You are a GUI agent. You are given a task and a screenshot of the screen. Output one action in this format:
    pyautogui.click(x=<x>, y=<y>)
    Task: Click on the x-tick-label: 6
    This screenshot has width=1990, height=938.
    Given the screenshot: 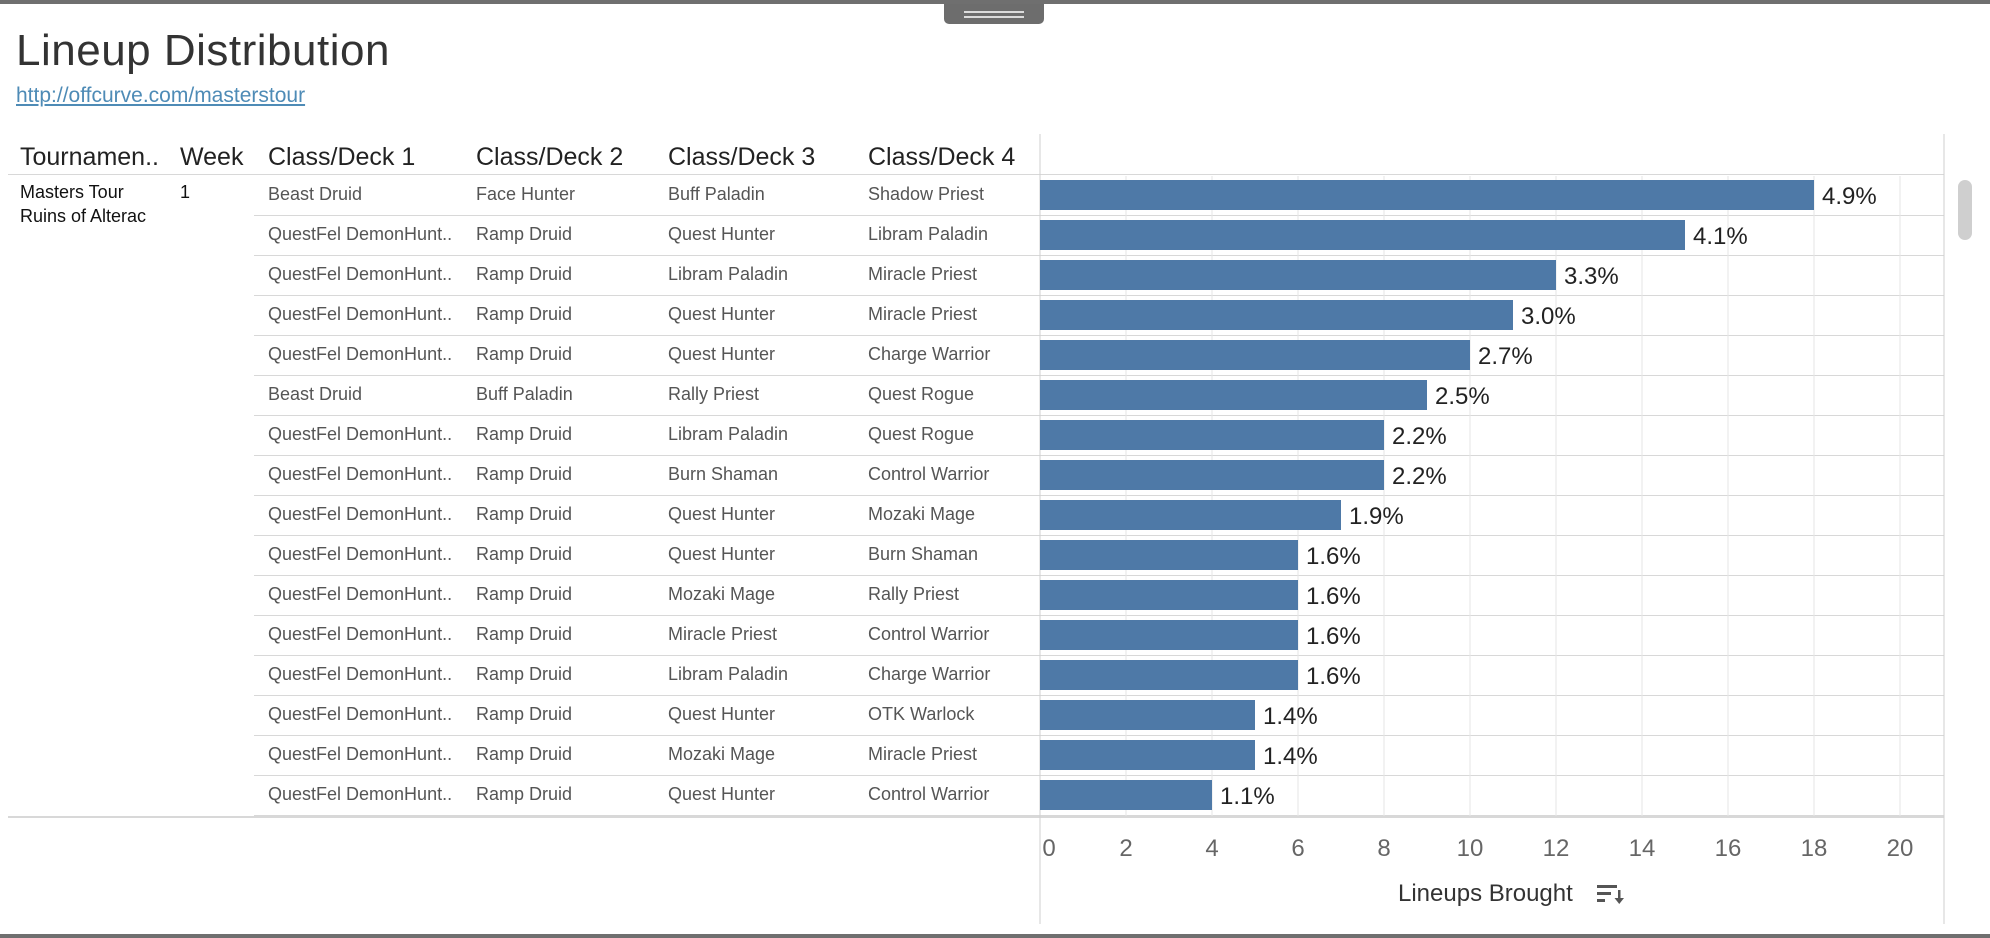 What is the action you would take?
    pyautogui.click(x=1297, y=848)
    